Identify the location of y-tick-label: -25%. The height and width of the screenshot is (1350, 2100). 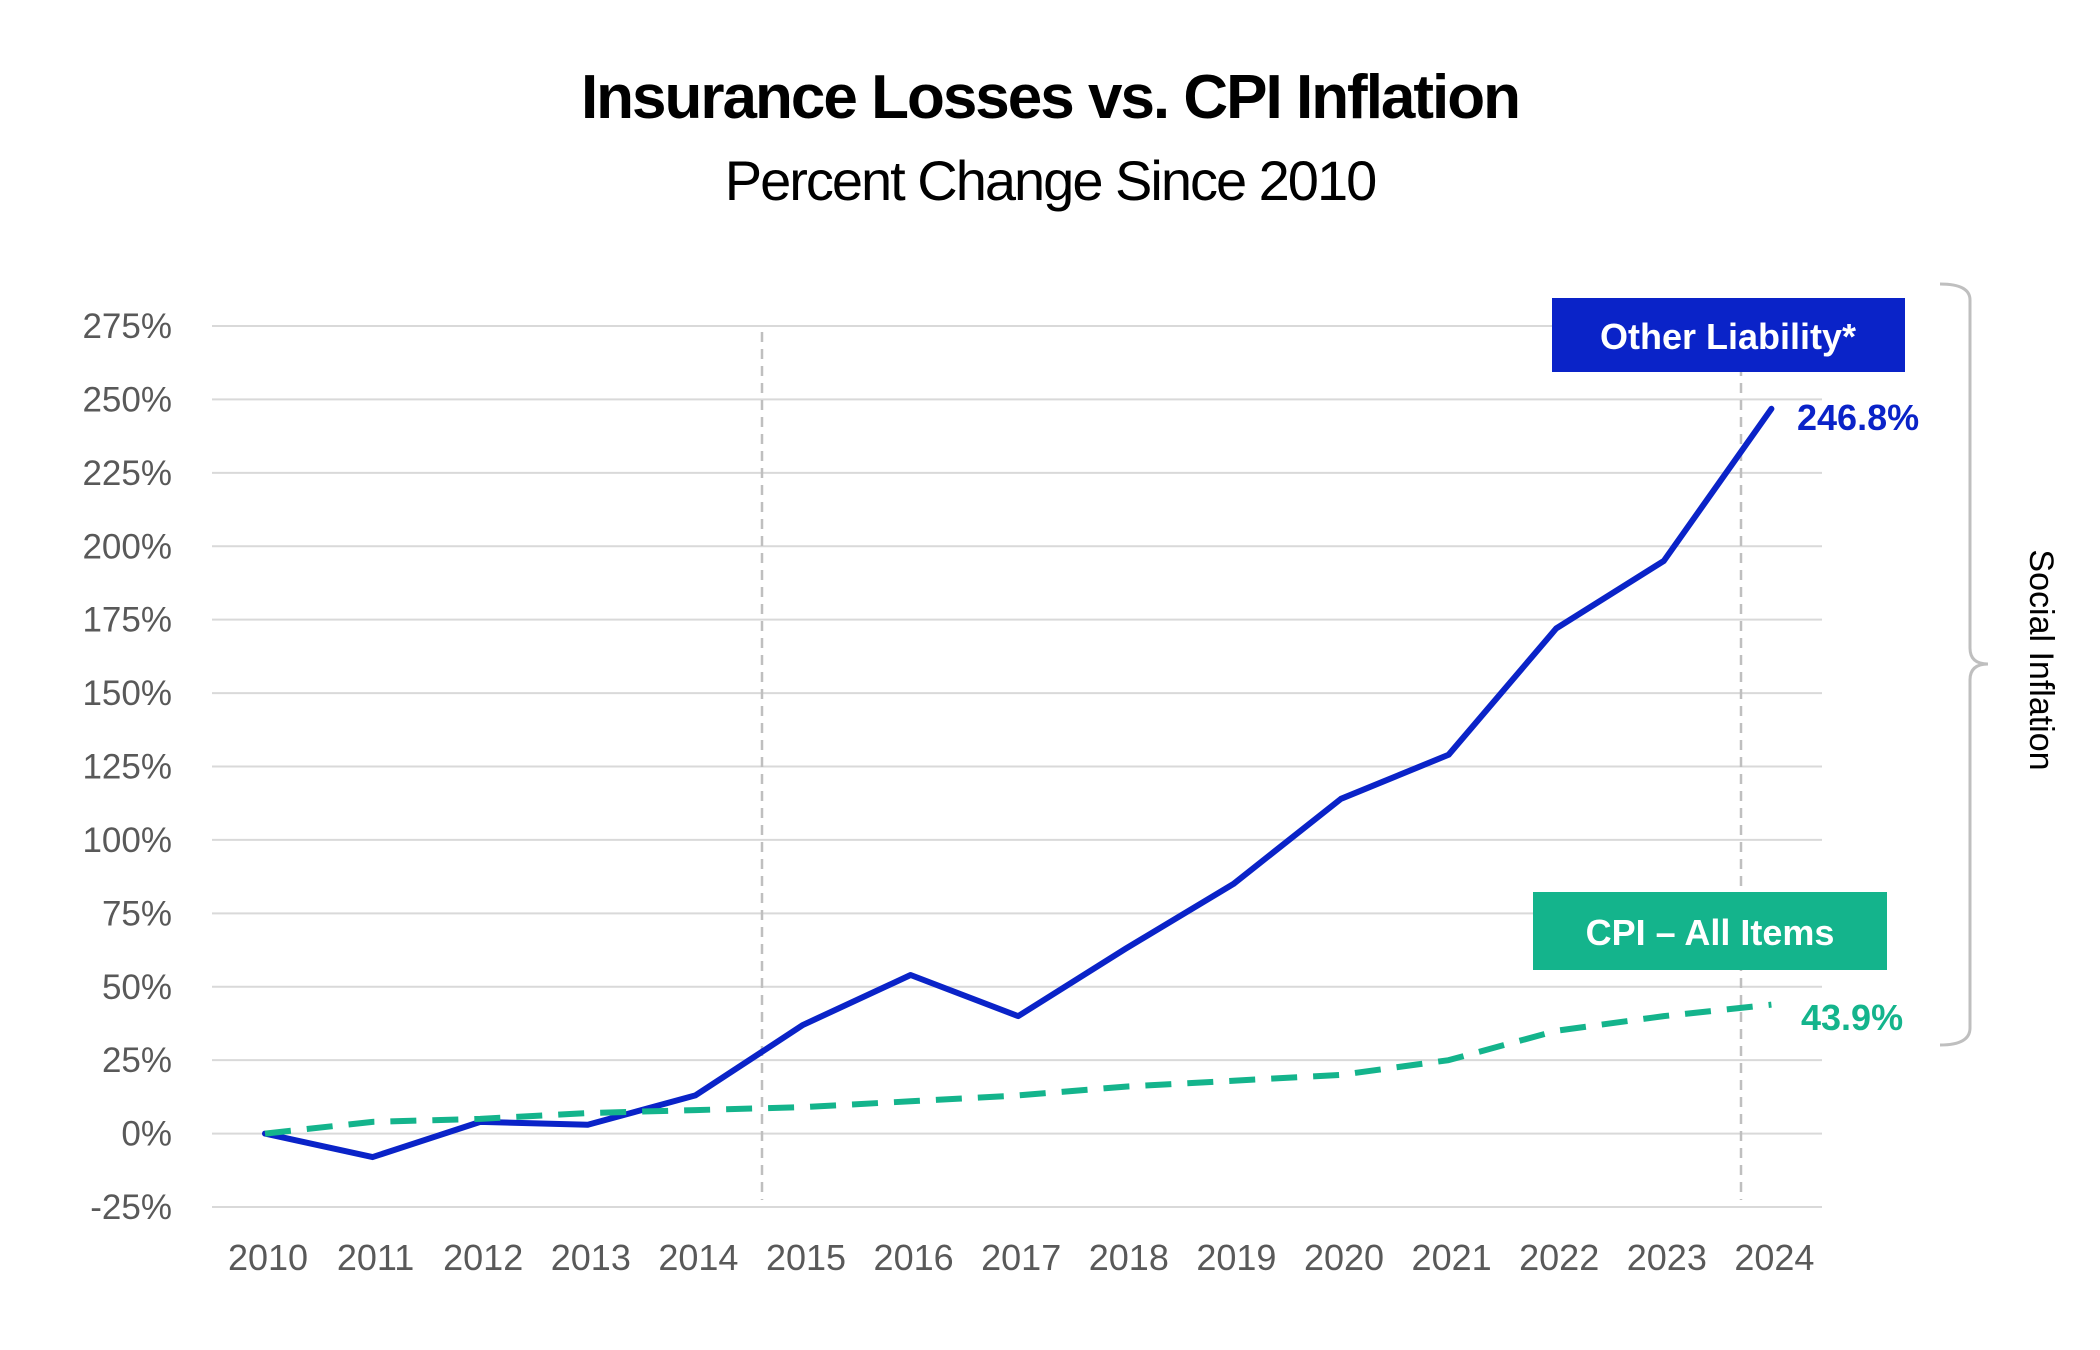
(131, 1207).